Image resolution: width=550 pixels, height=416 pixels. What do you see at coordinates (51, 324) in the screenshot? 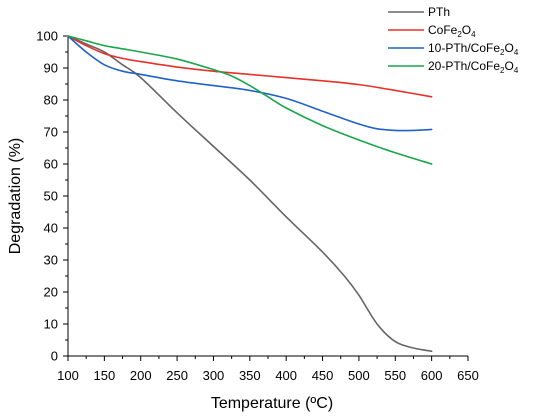
I see `y-tick-label: 10` at bounding box center [51, 324].